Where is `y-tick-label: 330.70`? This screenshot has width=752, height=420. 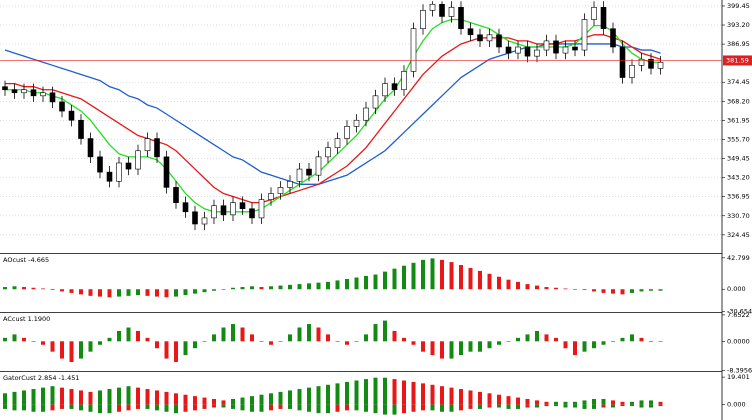
y-tick-label: 330.70 is located at coordinates (738, 216).